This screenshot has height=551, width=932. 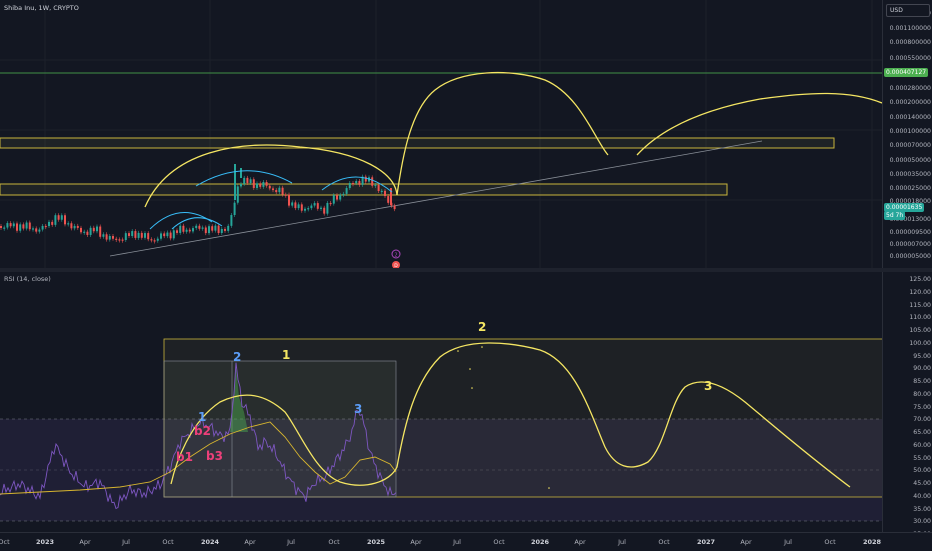 What do you see at coordinates (920, 318) in the screenshot?
I see `rsi-tick: 110.00` at bounding box center [920, 318].